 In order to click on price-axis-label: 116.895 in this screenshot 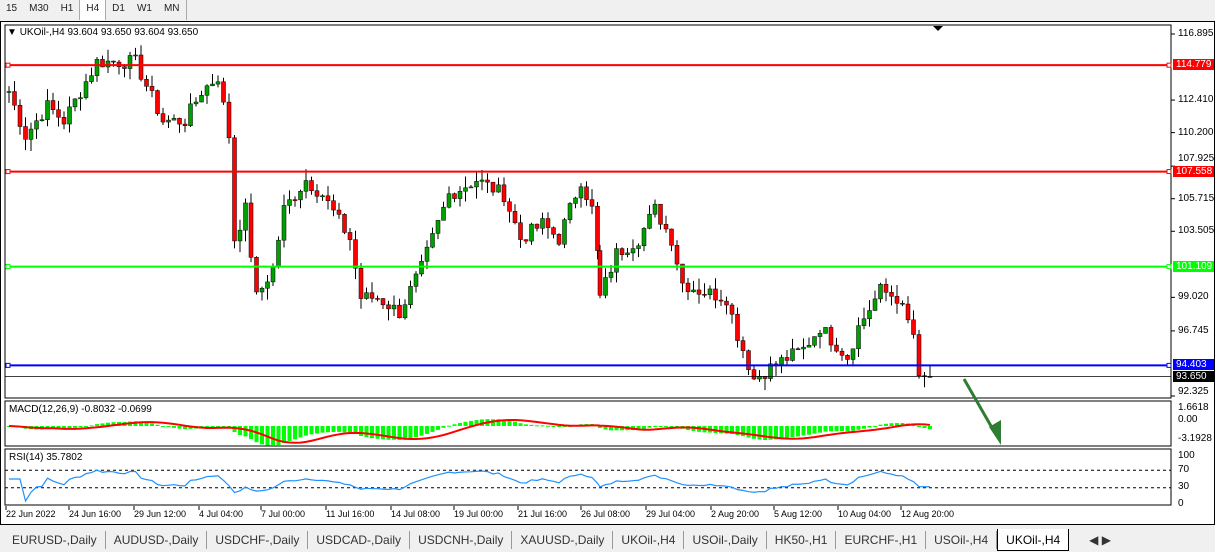, I will do `click(1196, 33)`.